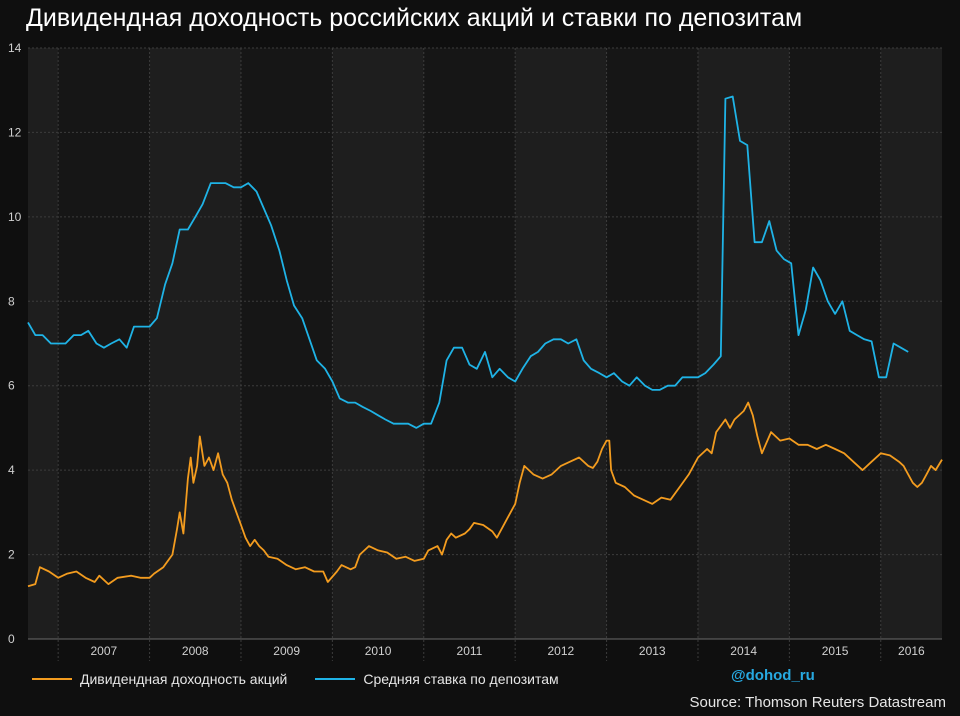  I want to click on legend-swatch-dividend, so click(52, 679).